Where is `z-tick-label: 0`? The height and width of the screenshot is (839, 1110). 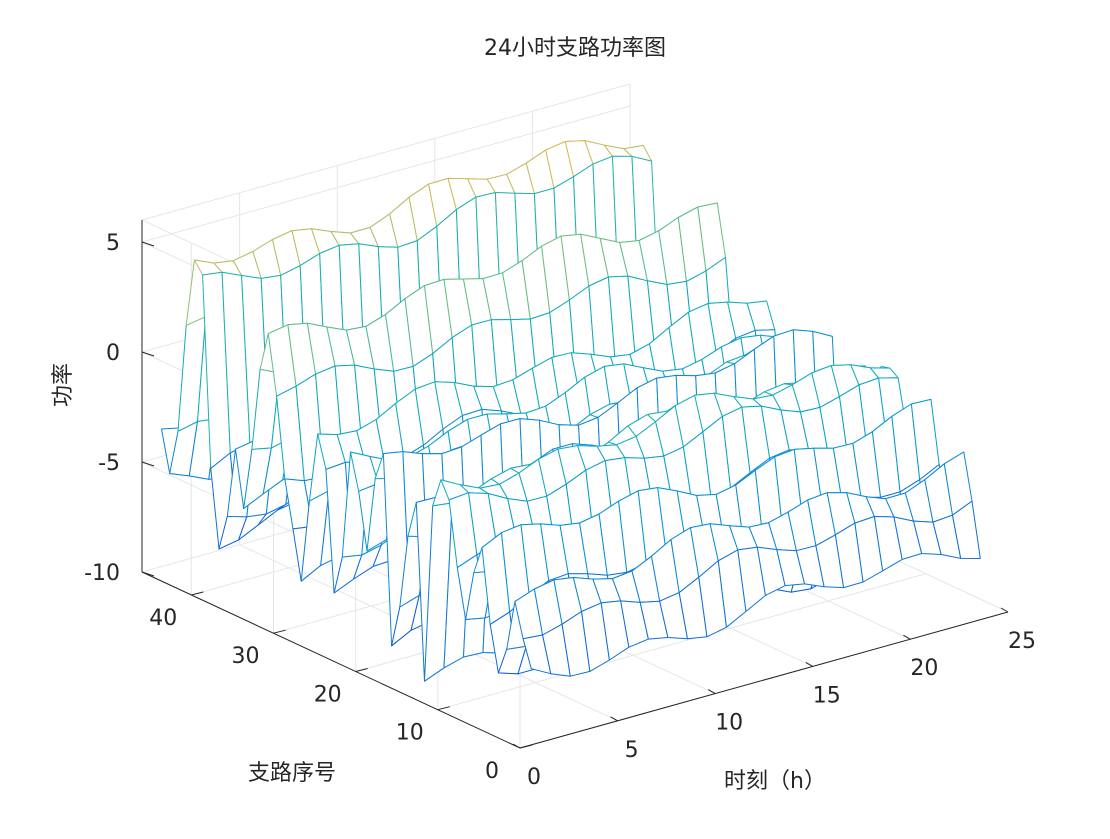 z-tick-label: 0 is located at coordinates (113, 353).